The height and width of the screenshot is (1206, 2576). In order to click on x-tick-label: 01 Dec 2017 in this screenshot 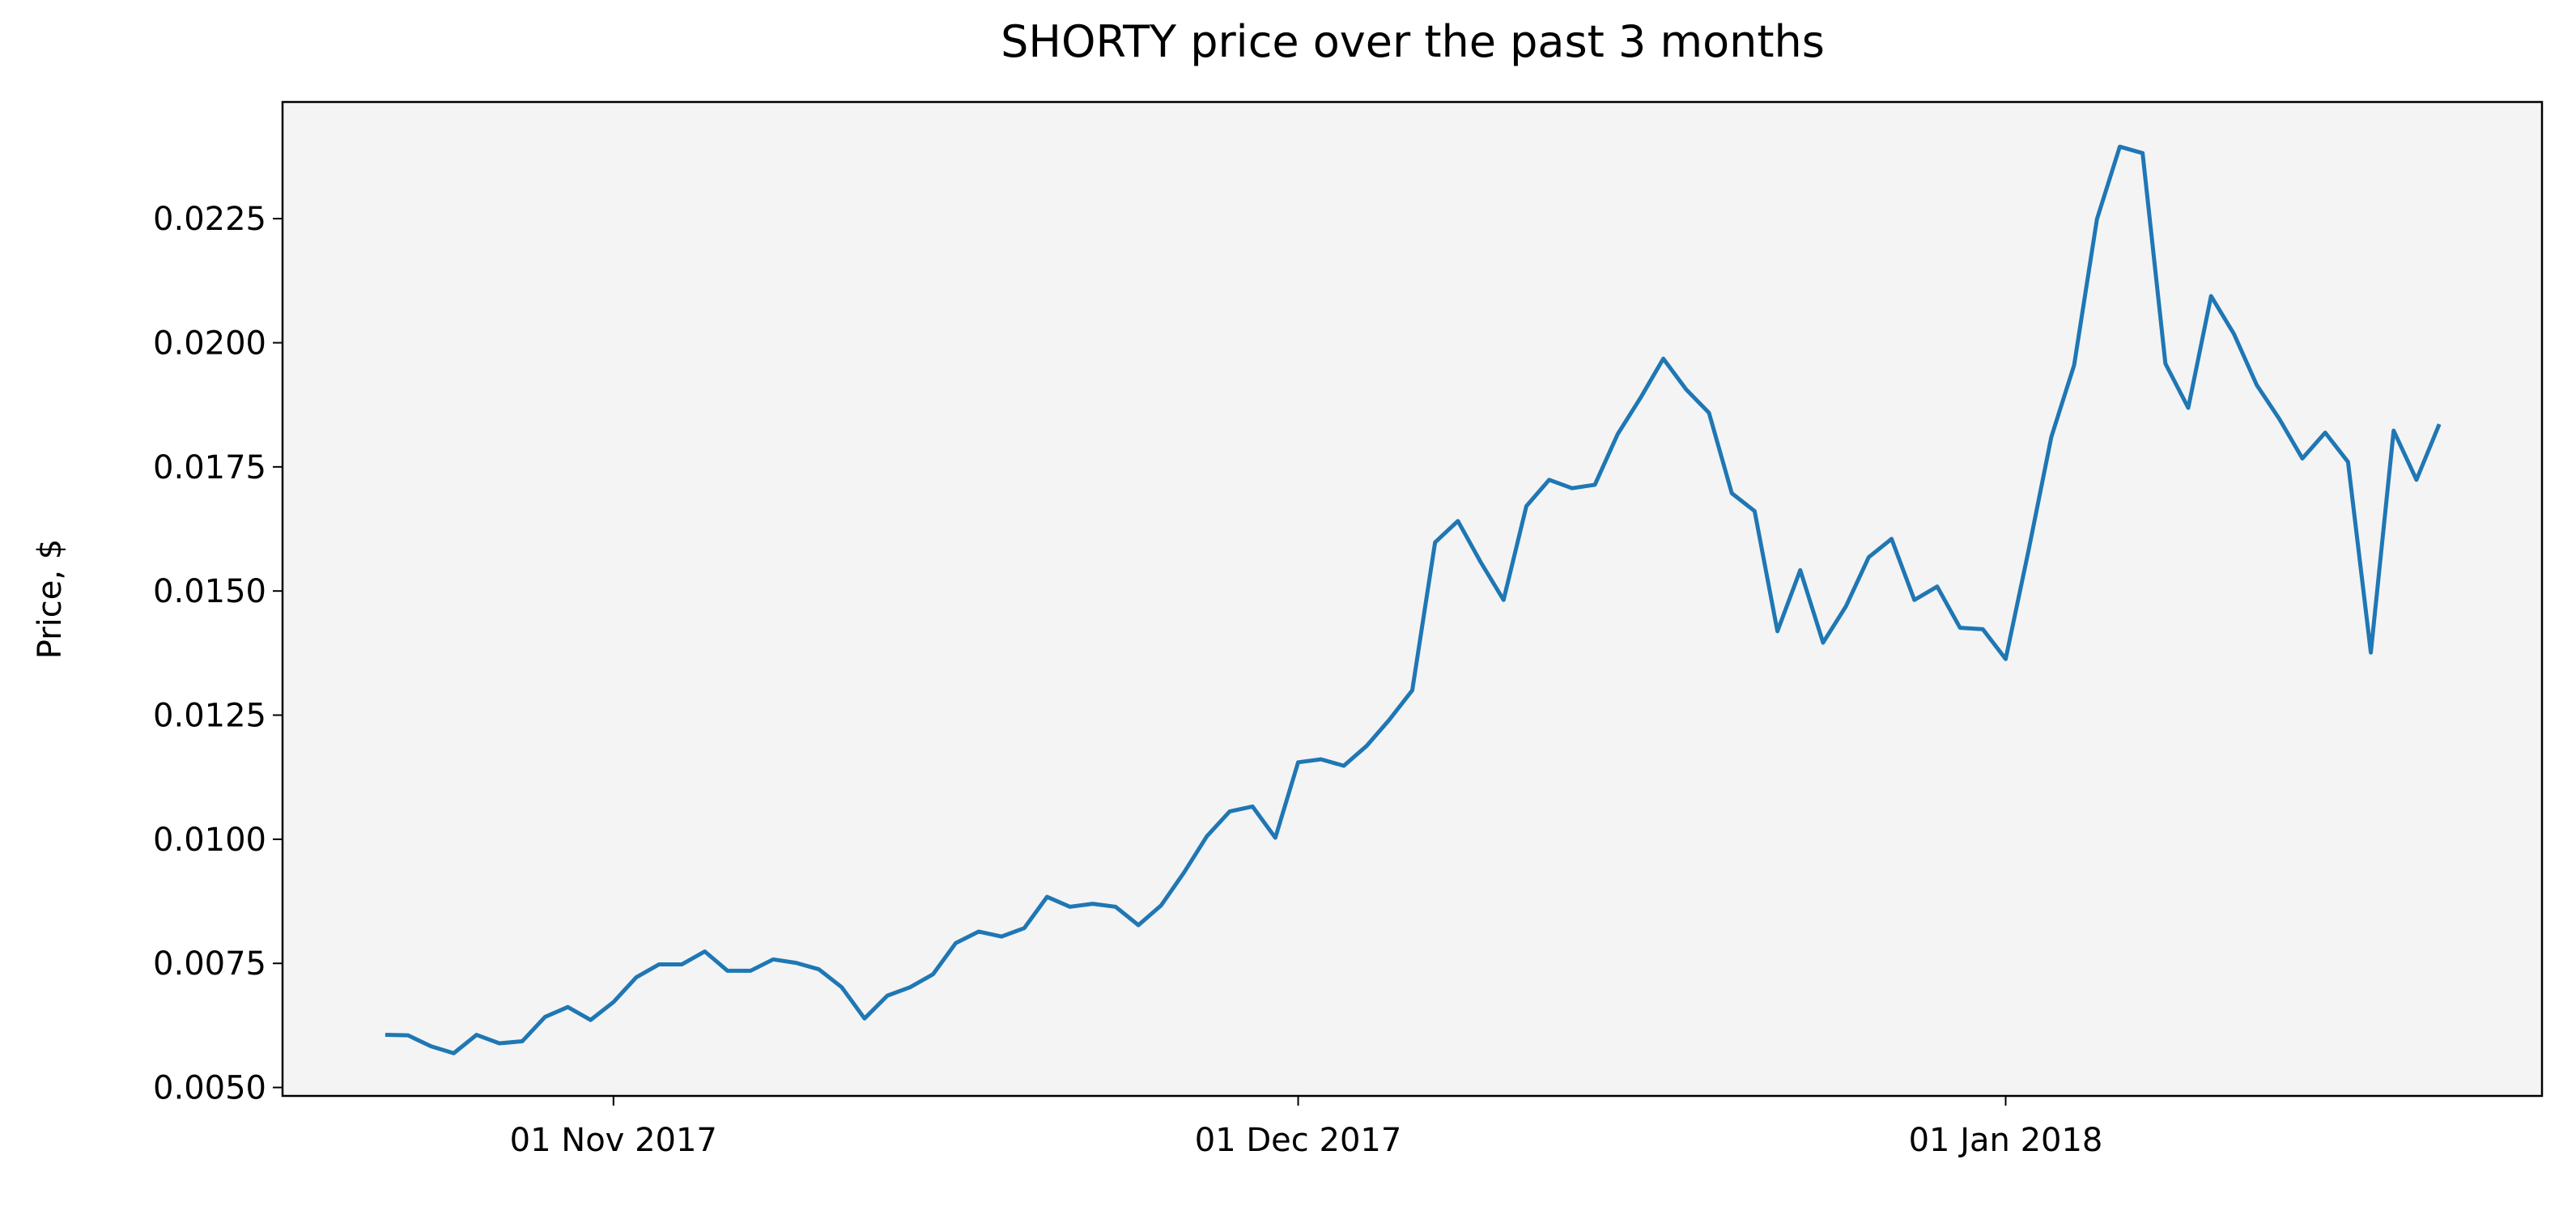, I will do `click(1299, 1140)`.